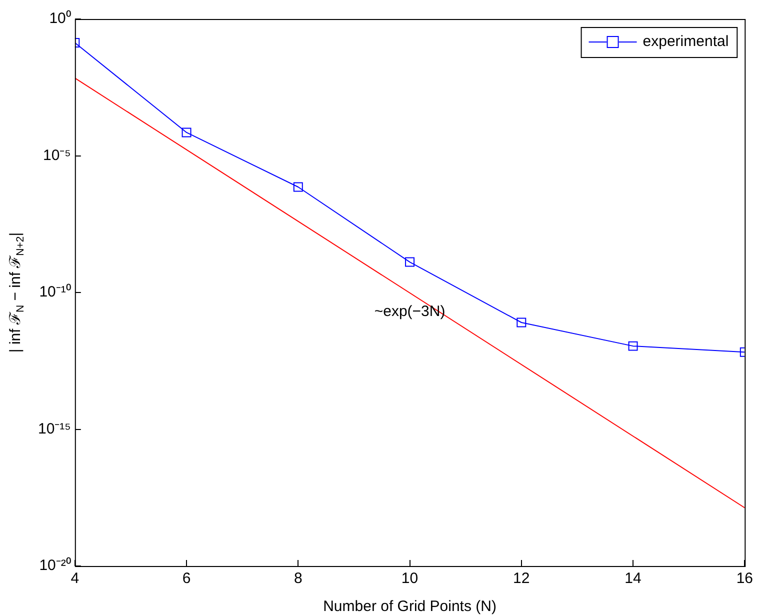  What do you see at coordinates (521, 579) in the screenshot?
I see `x-tick-label: 12` at bounding box center [521, 579].